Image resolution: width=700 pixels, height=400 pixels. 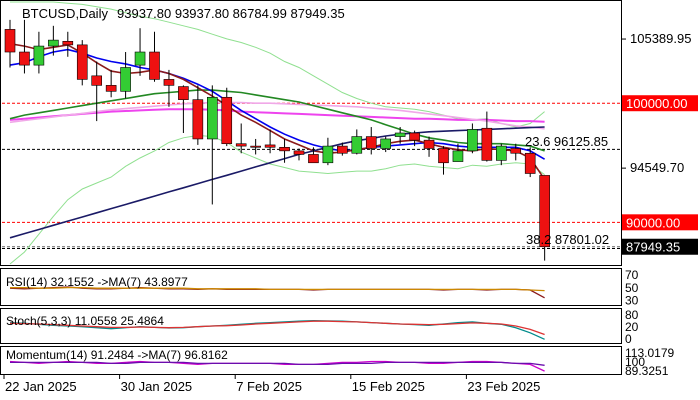 I want to click on overlay-ma-magenta, so click(x=277, y=115).